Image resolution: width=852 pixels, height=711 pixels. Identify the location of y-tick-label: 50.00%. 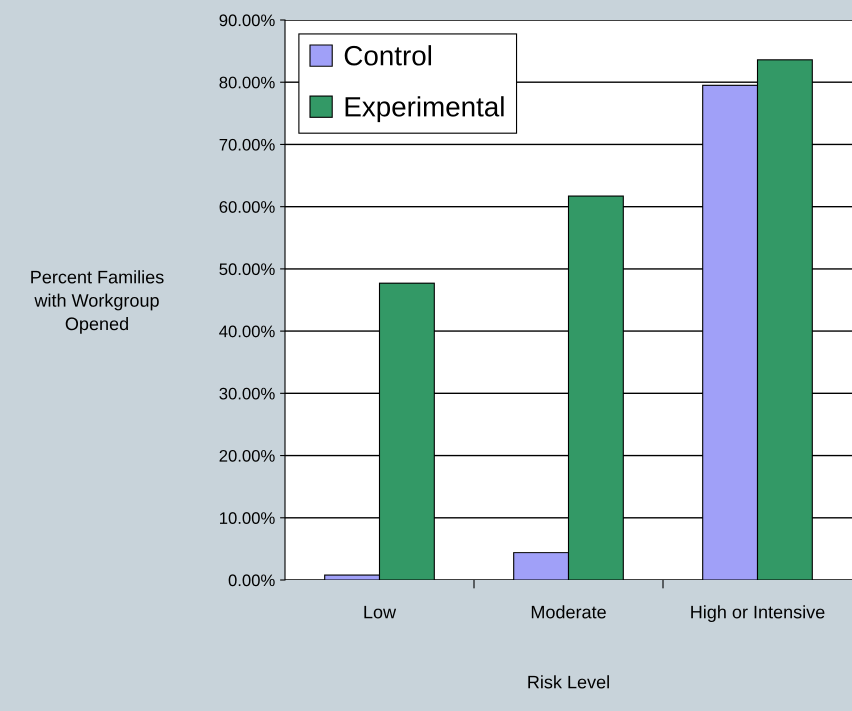
(247, 269).